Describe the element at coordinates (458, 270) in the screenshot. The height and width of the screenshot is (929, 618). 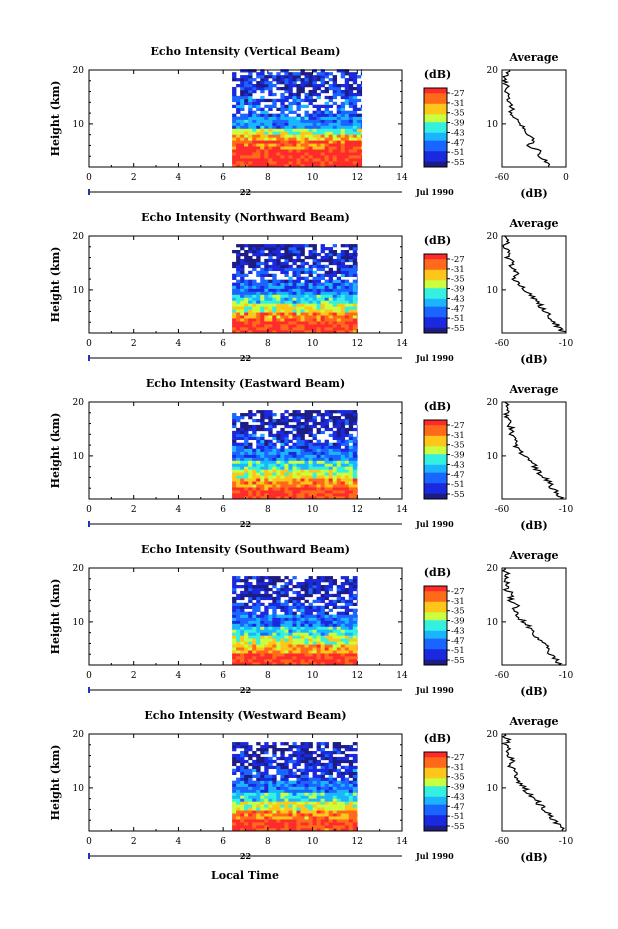
I see `colorbar-tick-label: -31` at that location.